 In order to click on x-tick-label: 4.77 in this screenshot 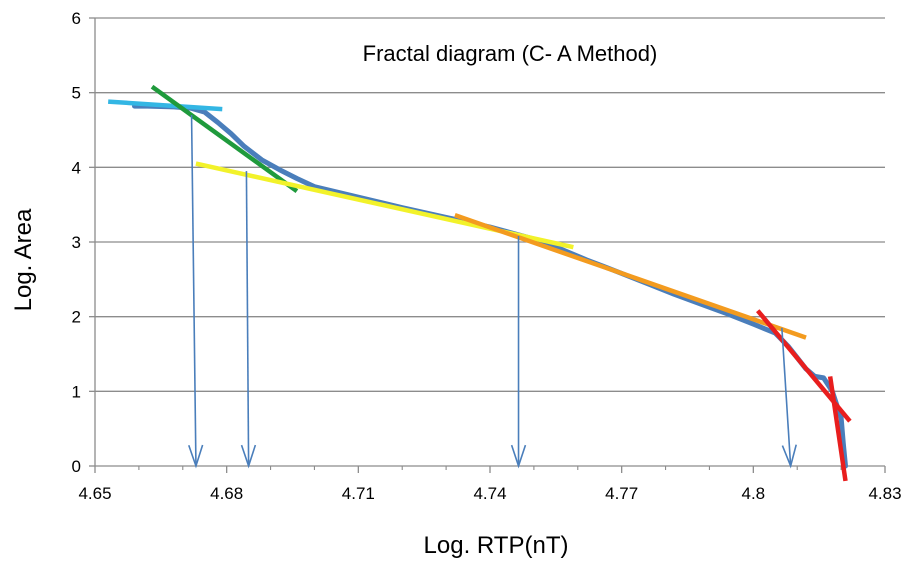, I will do `click(621, 493)`.